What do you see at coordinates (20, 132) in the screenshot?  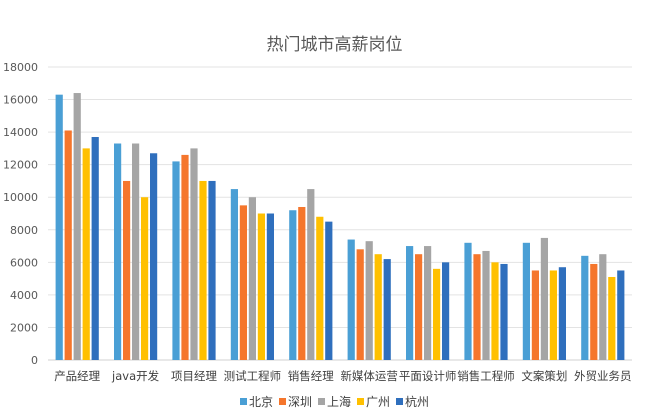 I see `y-tick-label: 14000` at bounding box center [20, 132].